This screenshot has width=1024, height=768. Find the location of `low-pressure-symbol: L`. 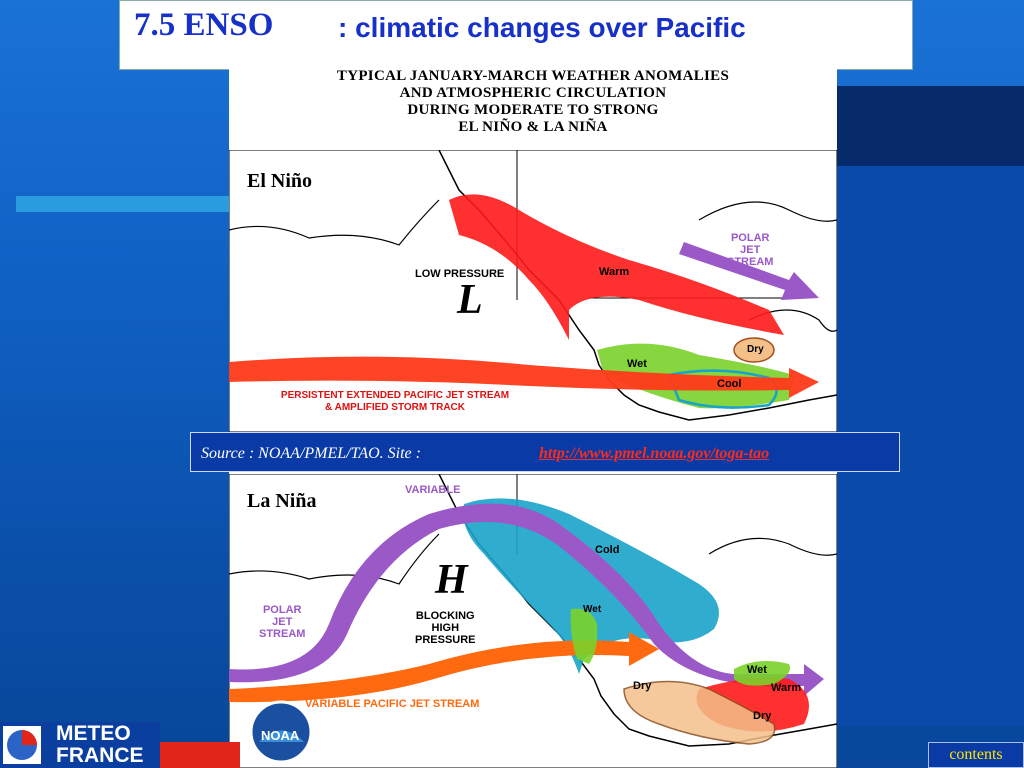

low-pressure-symbol: L is located at coordinates (470, 300).